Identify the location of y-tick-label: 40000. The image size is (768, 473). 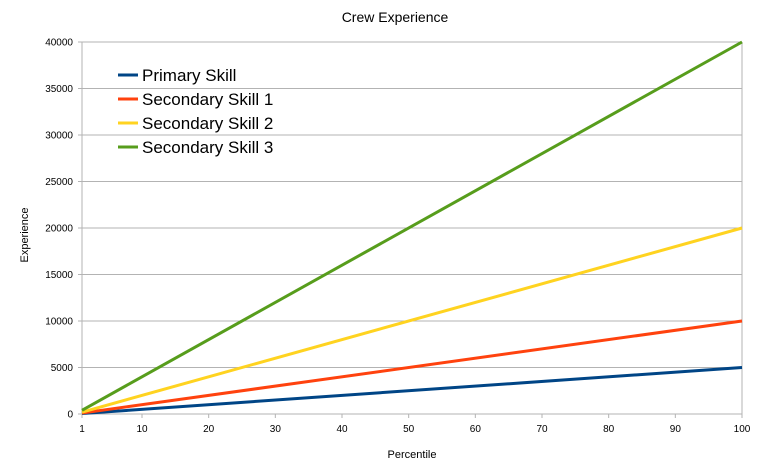
(59, 43).